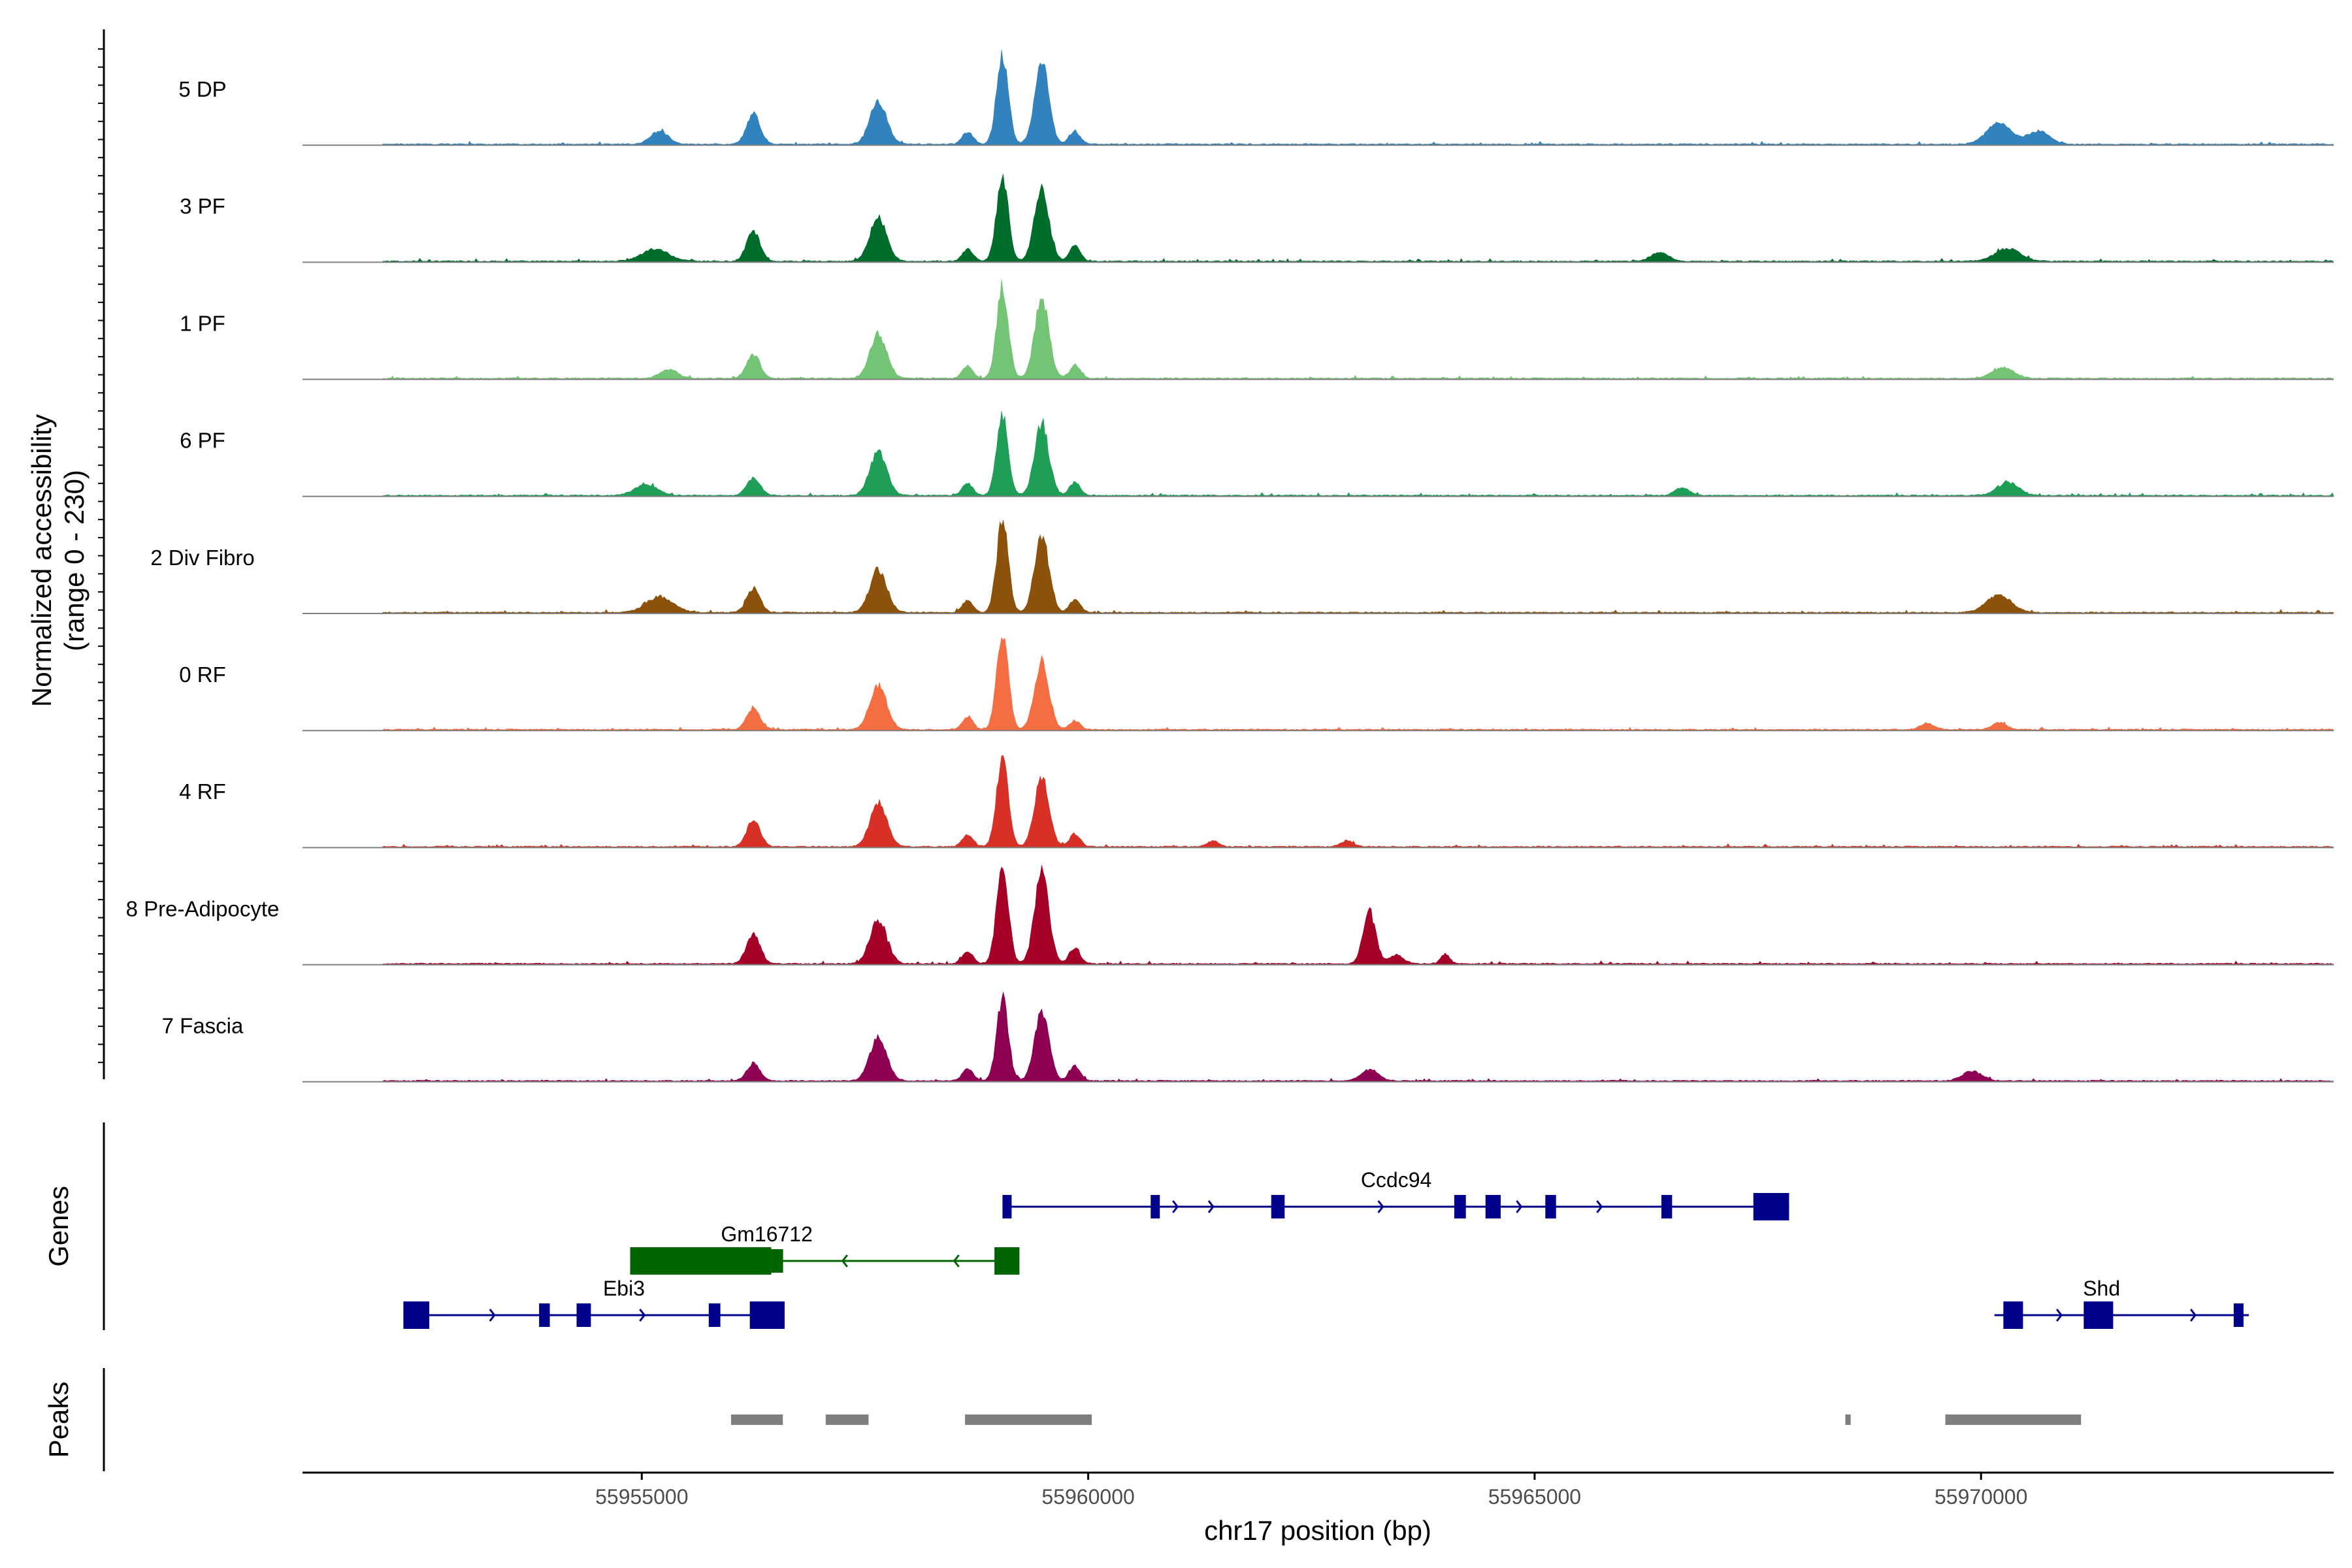  I want to click on gene-gm16712: Gm16712, so click(825, 1248).